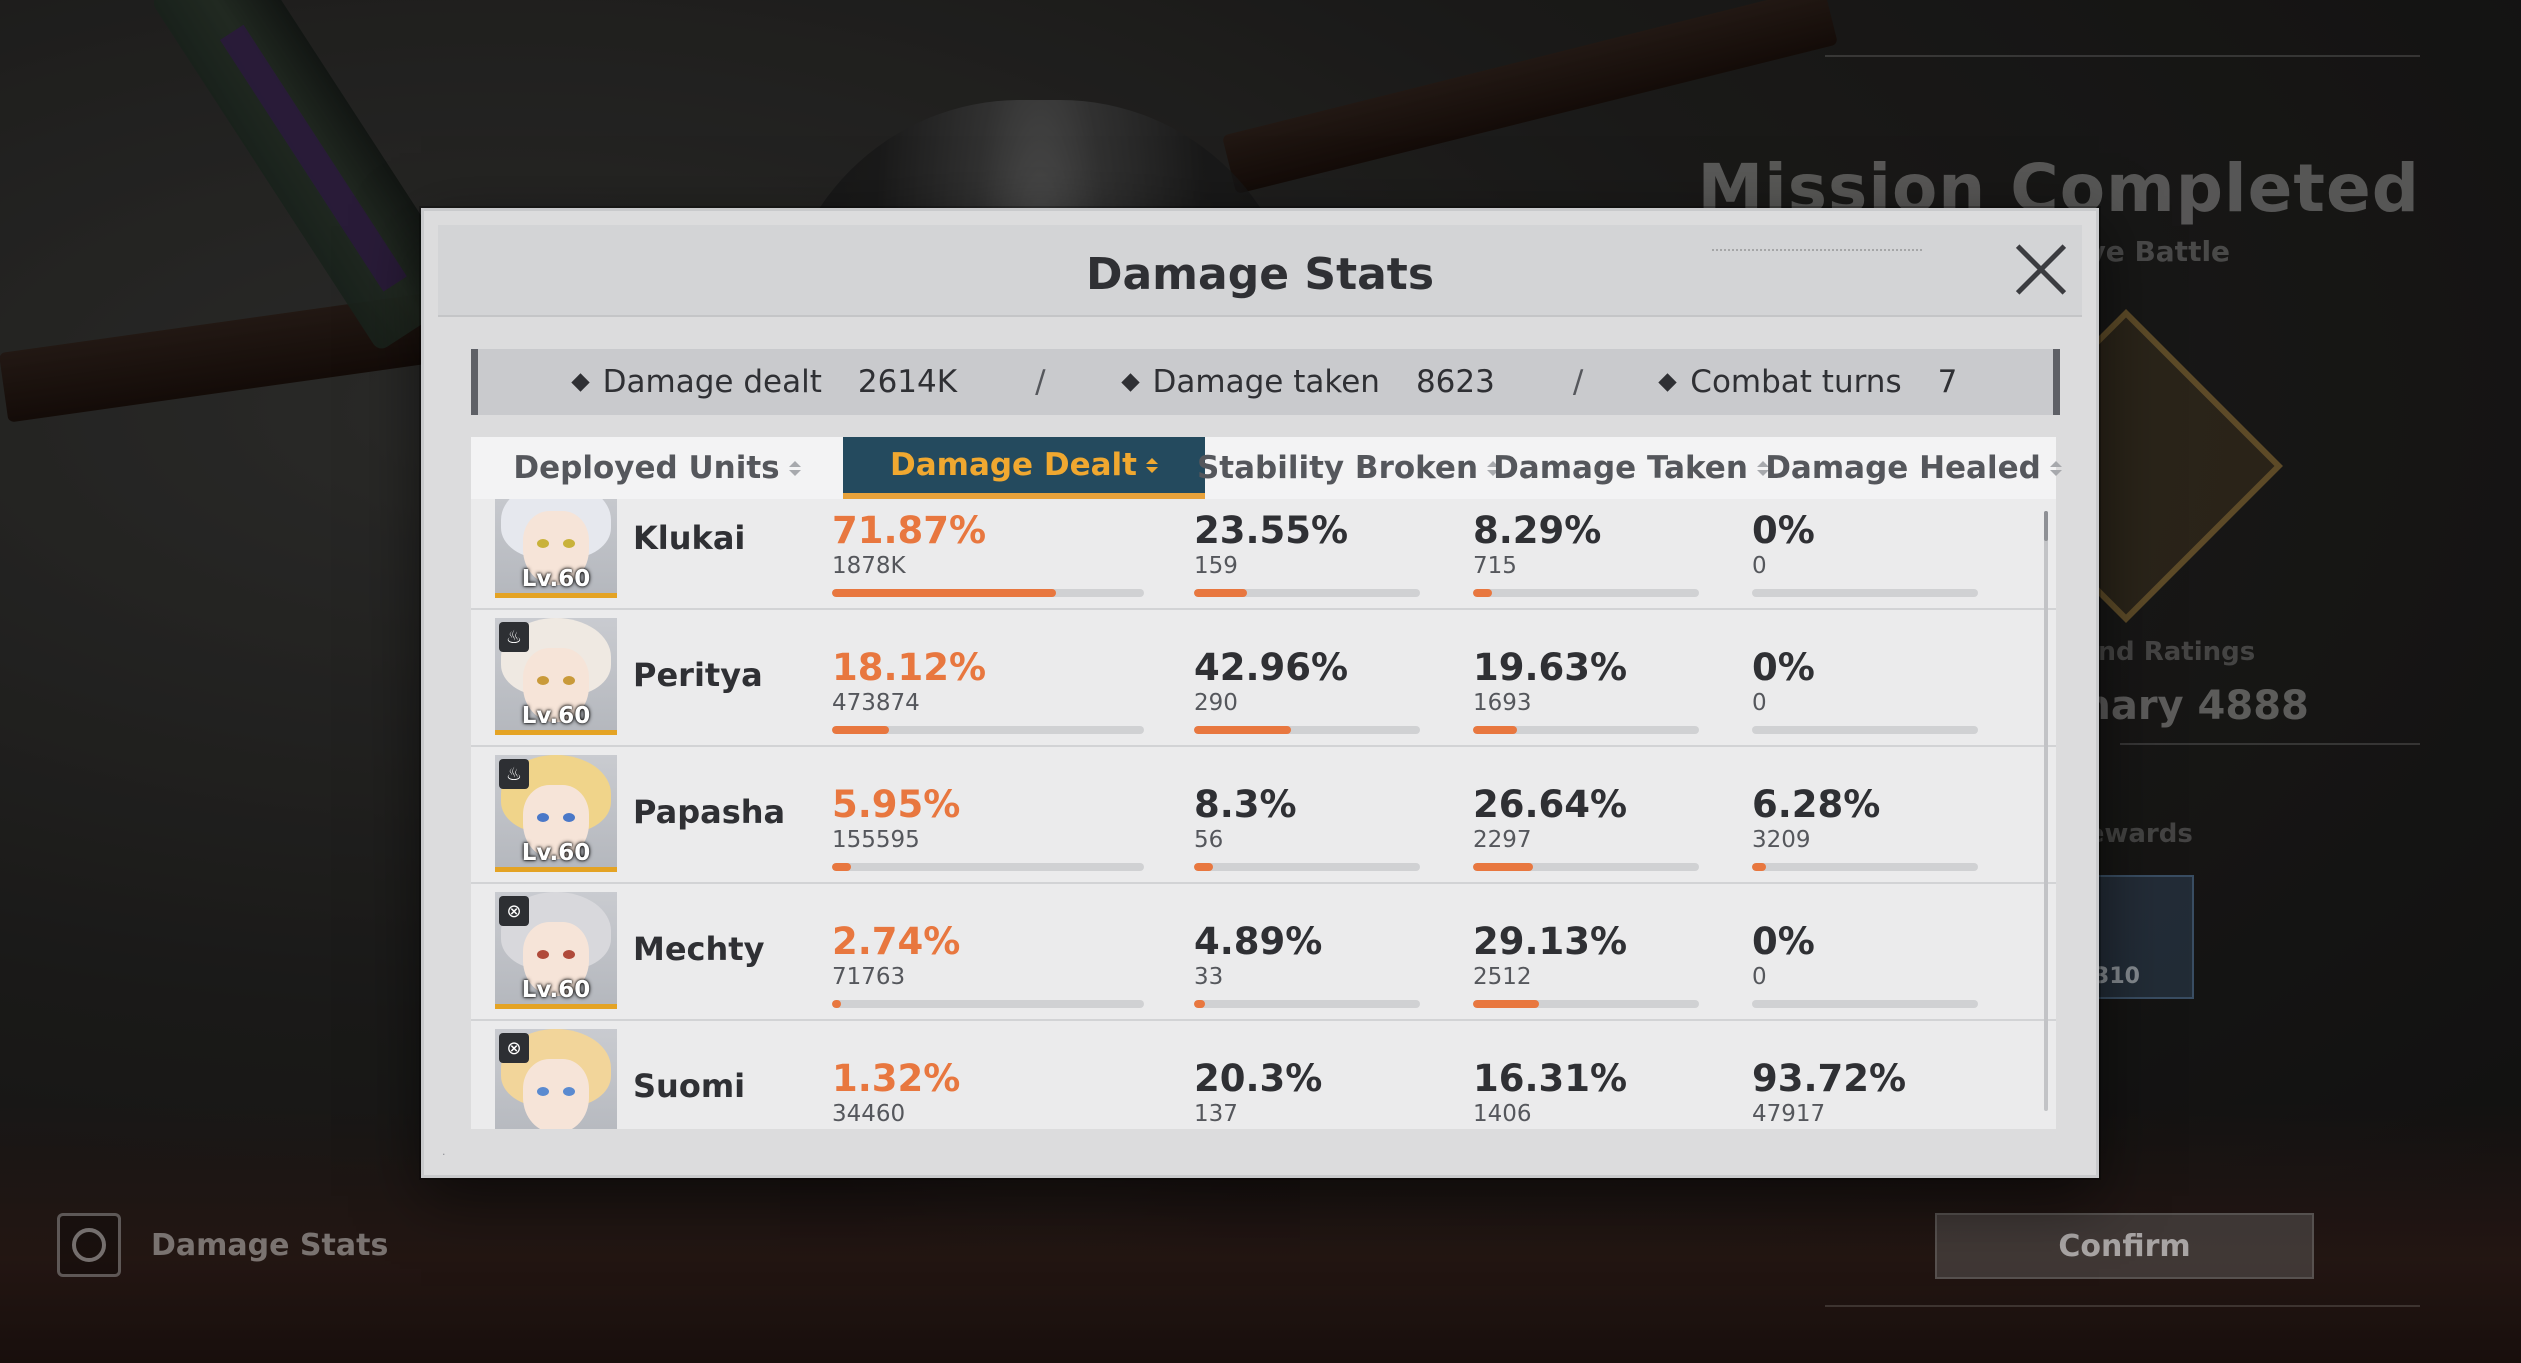  What do you see at coordinates (1258, 1078) in the screenshot?
I see `stat-percent: 20.3%` at bounding box center [1258, 1078].